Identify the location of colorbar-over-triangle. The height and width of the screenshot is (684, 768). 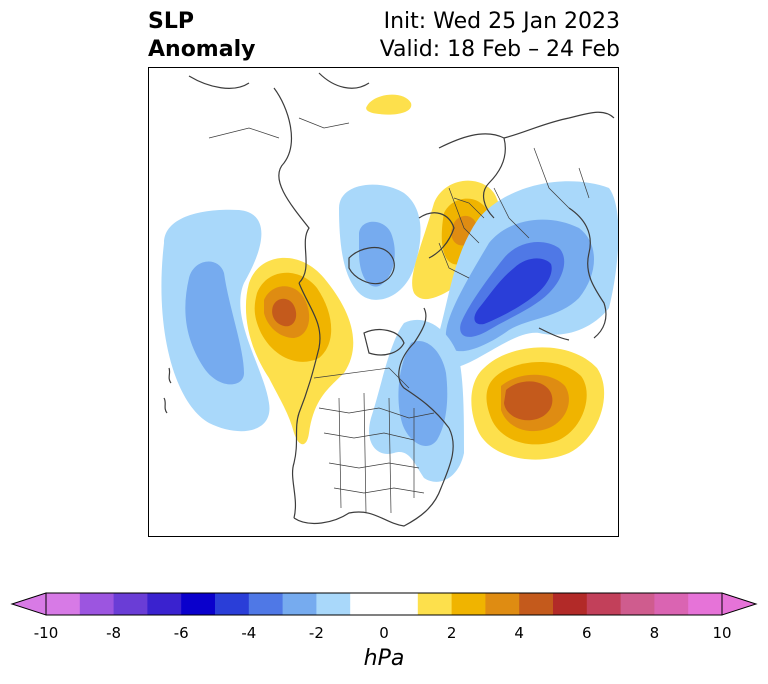
(739, 604).